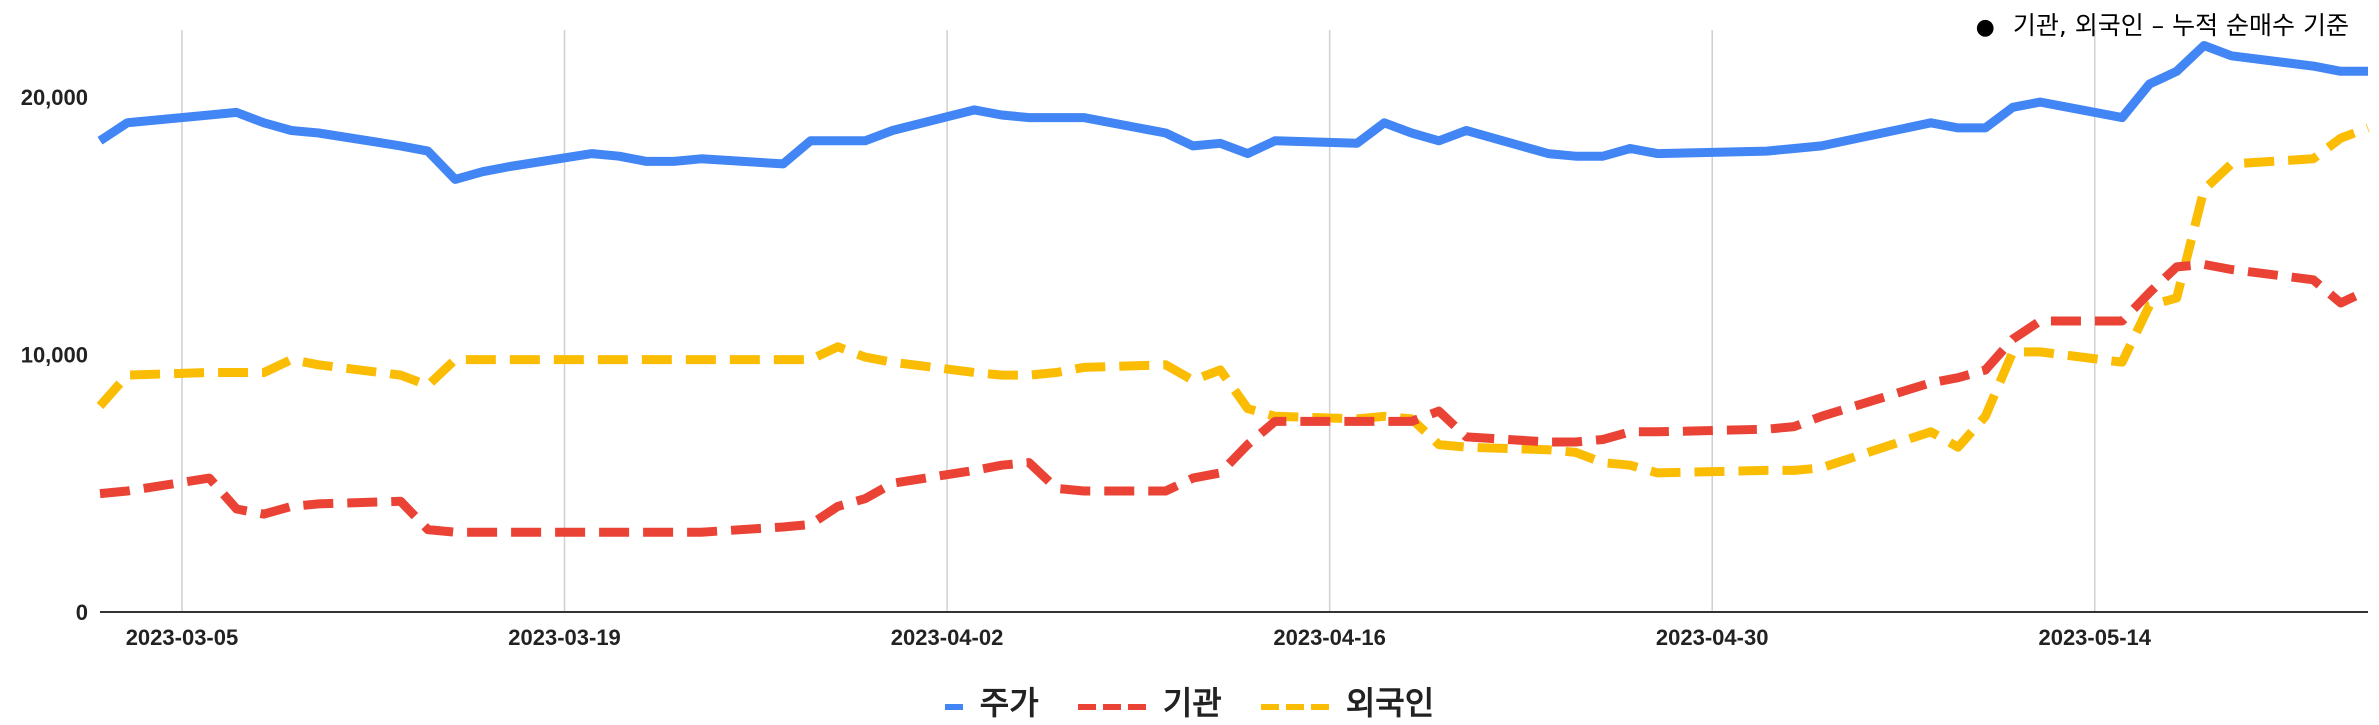 The image size is (2379, 725). I want to click on legend-swatch-institution, so click(1115, 705).